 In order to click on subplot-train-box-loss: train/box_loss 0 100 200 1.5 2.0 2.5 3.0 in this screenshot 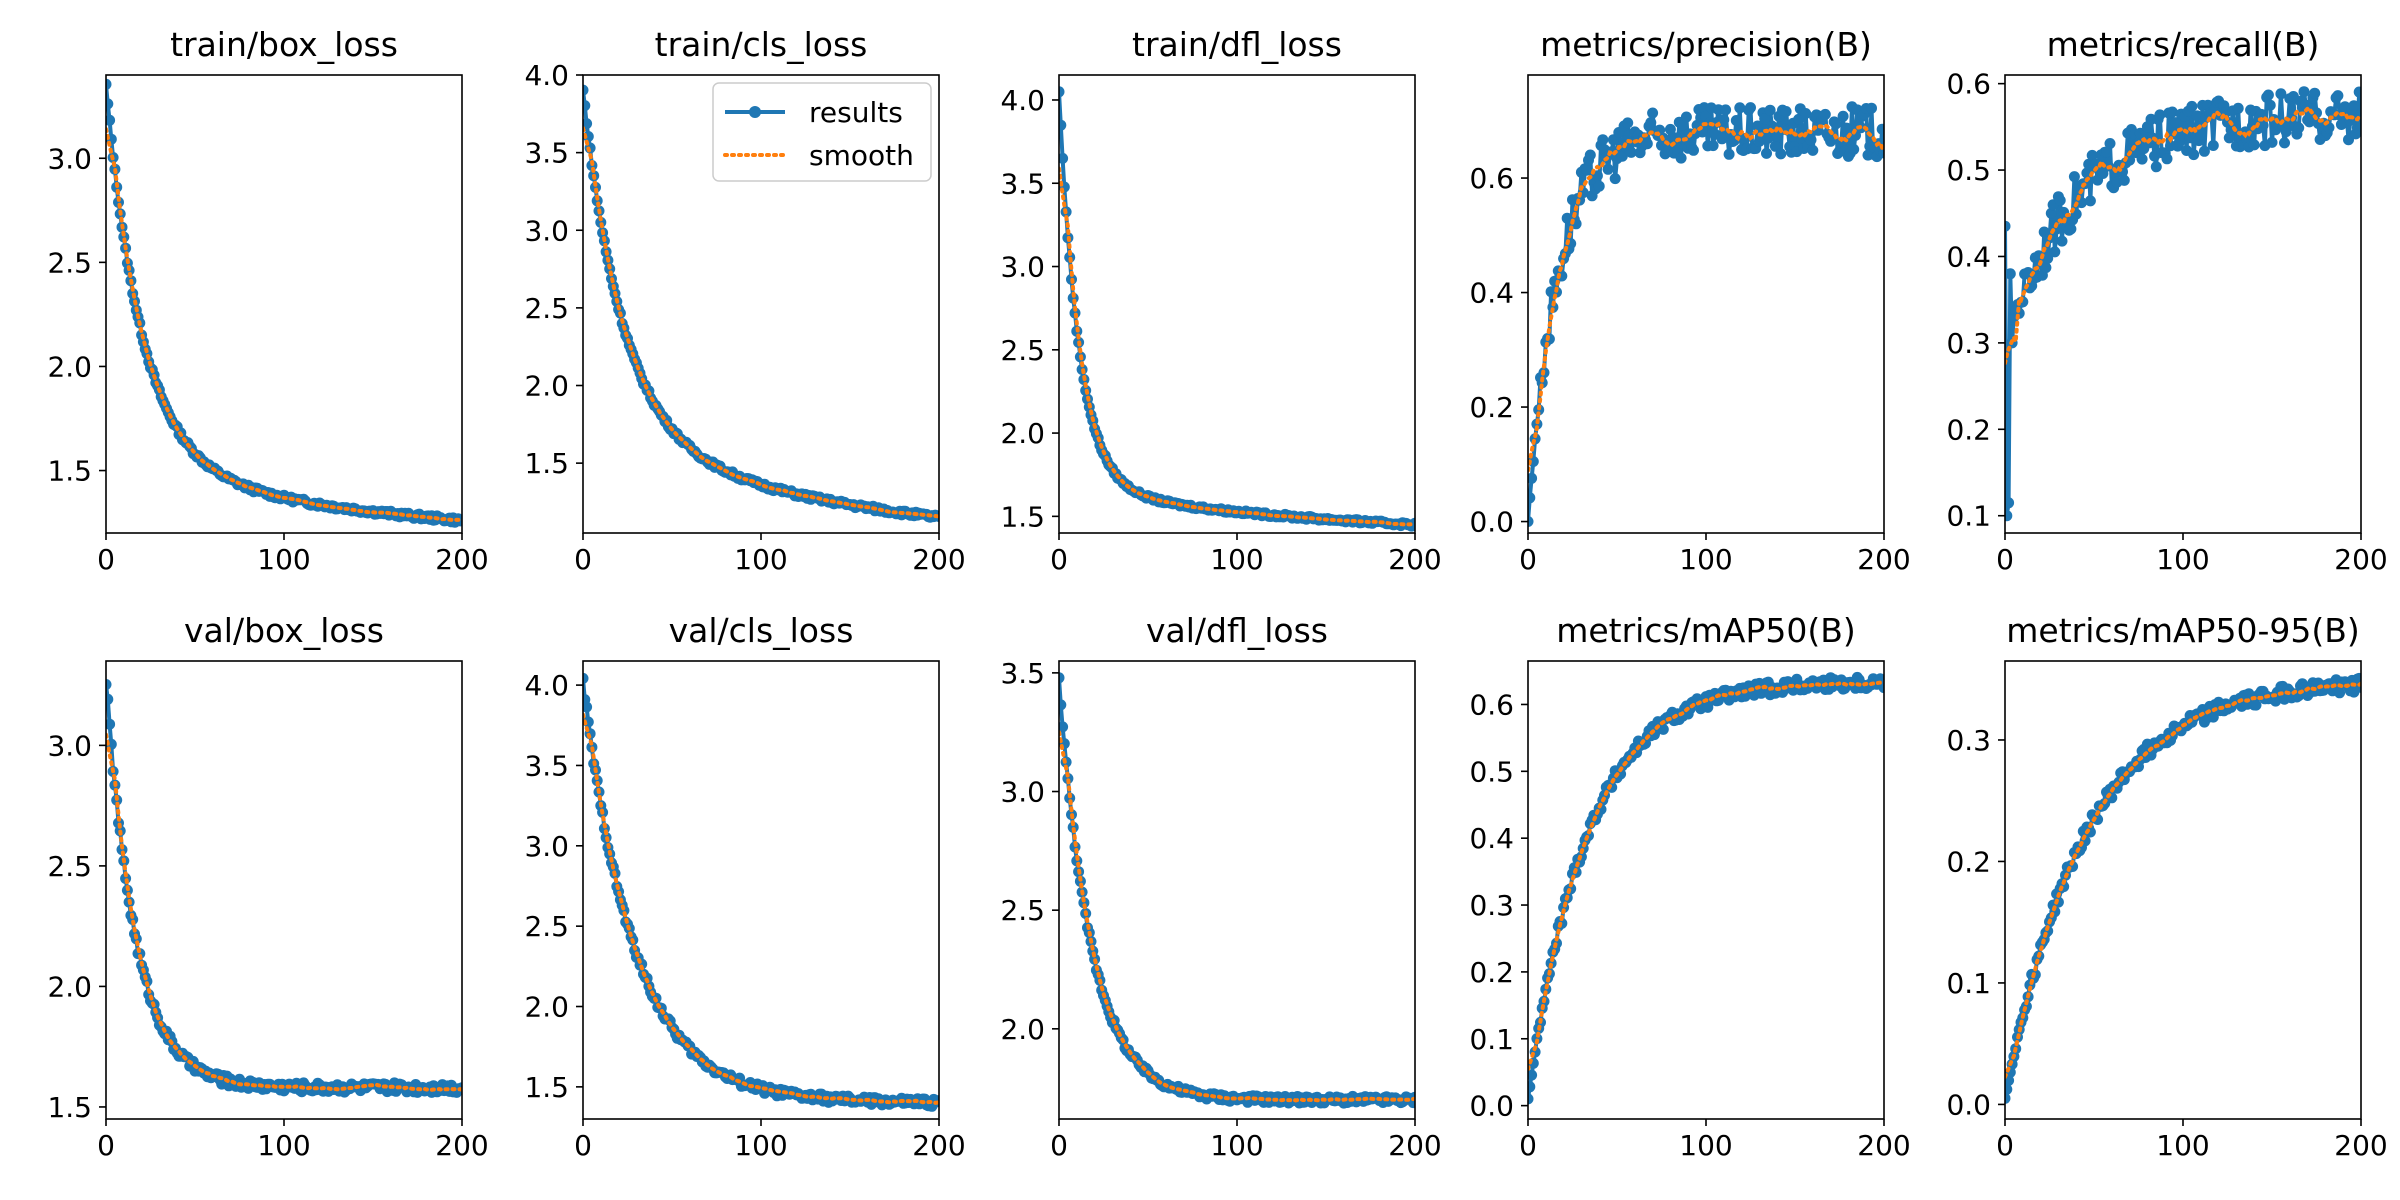, I will do `click(267, 300)`.